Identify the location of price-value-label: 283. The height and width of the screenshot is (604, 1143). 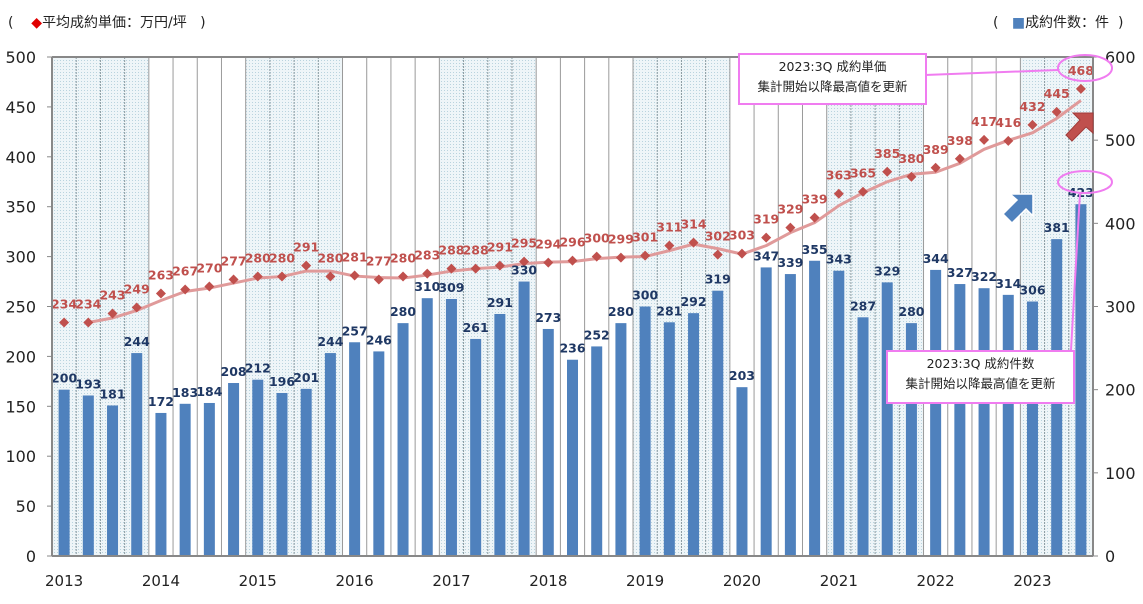
(427, 255).